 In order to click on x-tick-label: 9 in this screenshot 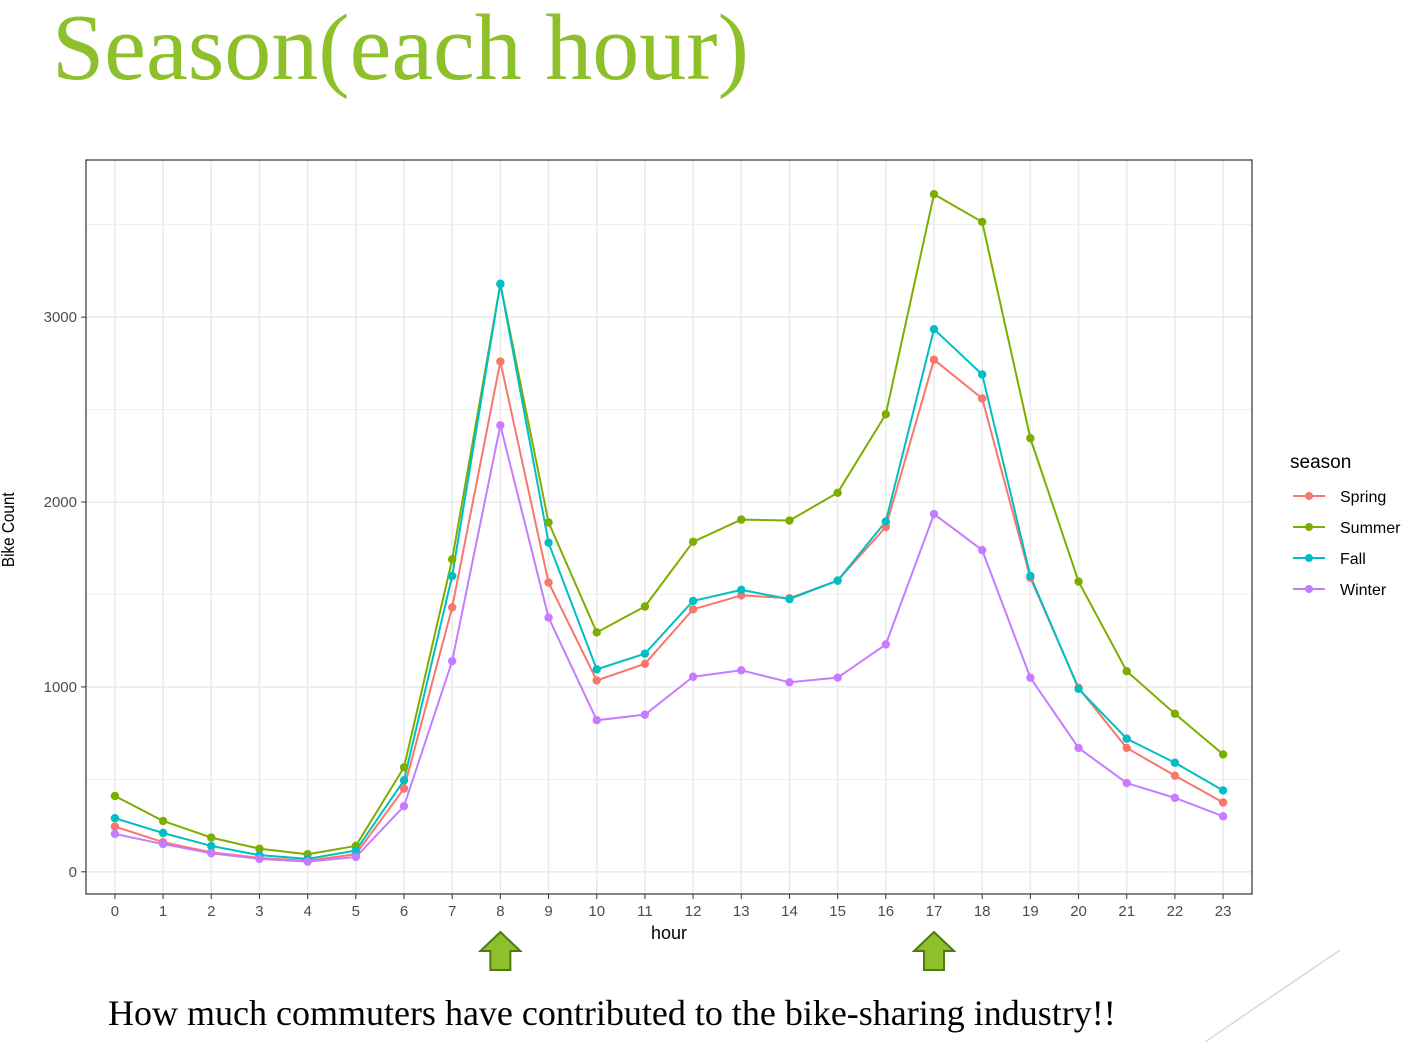, I will do `click(548, 911)`.